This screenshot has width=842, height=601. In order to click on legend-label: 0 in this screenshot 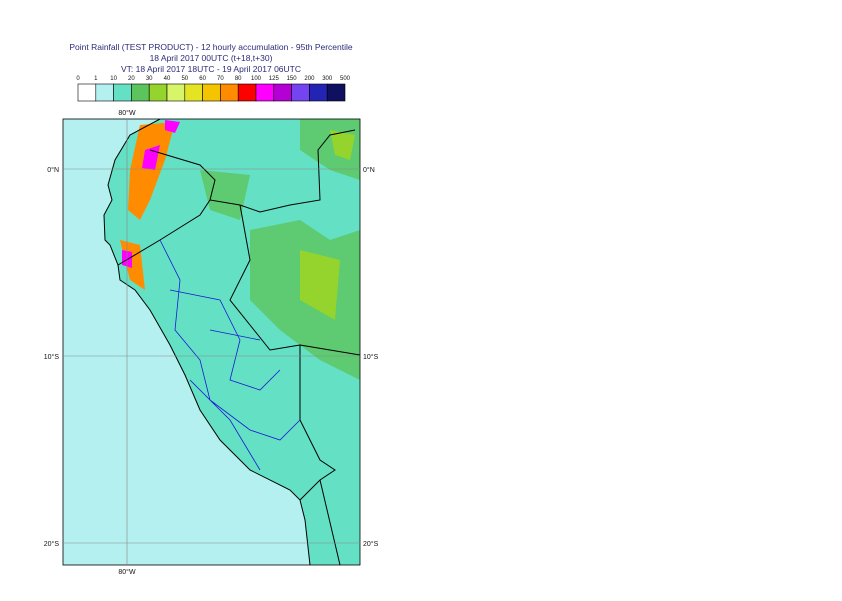, I will do `click(78, 79)`.